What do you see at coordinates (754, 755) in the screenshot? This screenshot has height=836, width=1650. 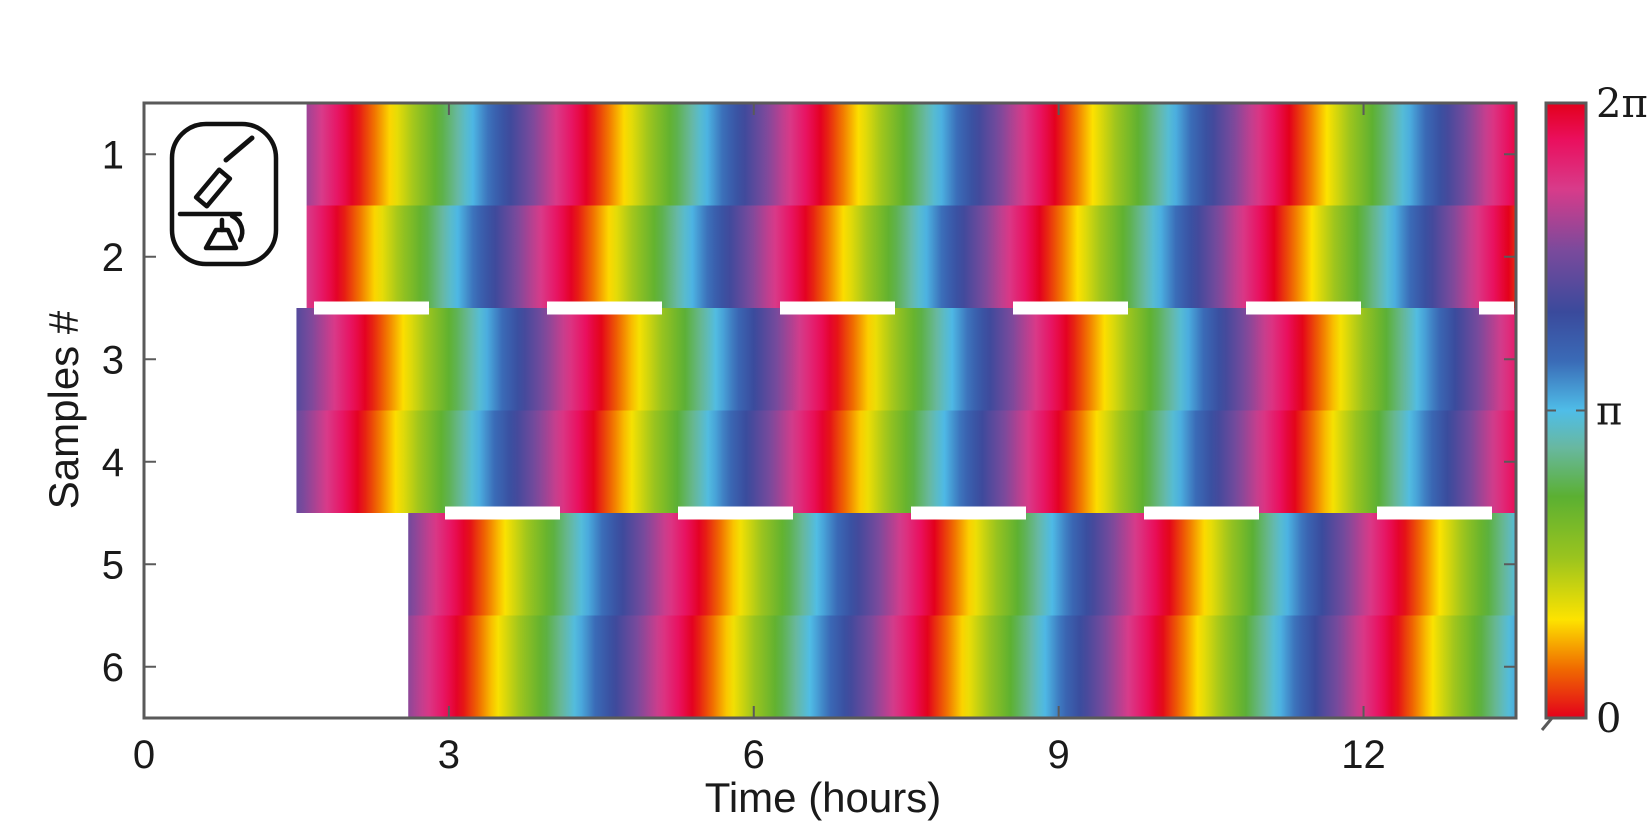 I see `x-tick-label: 6` at bounding box center [754, 755].